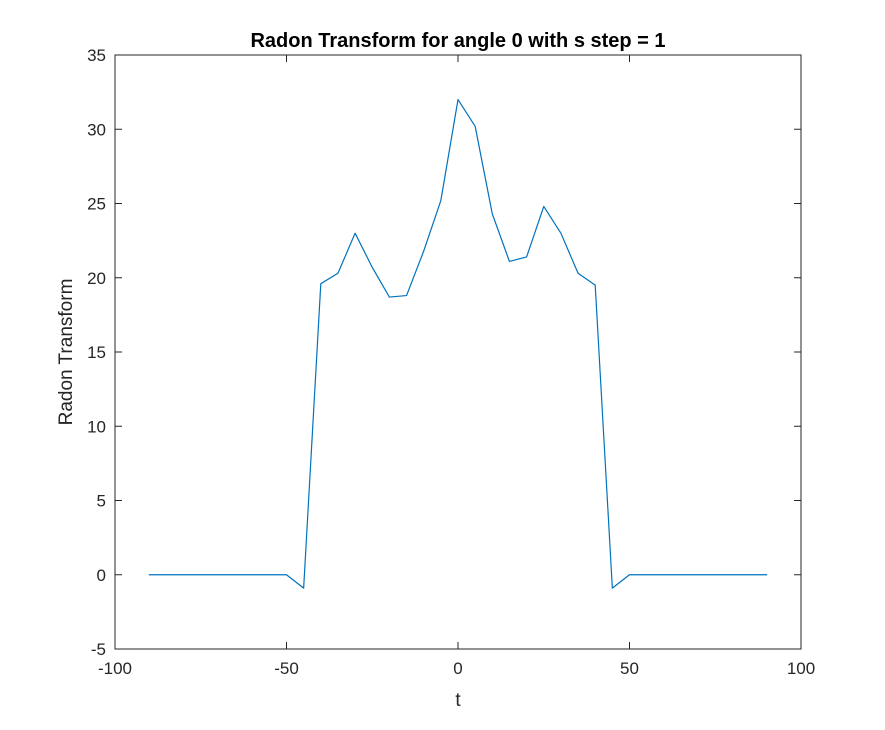 This screenshot has height=730, width=885. Describe the element at coordinates (115, 668) in the screenshot. I see `x-tick-label: -100` at that location.